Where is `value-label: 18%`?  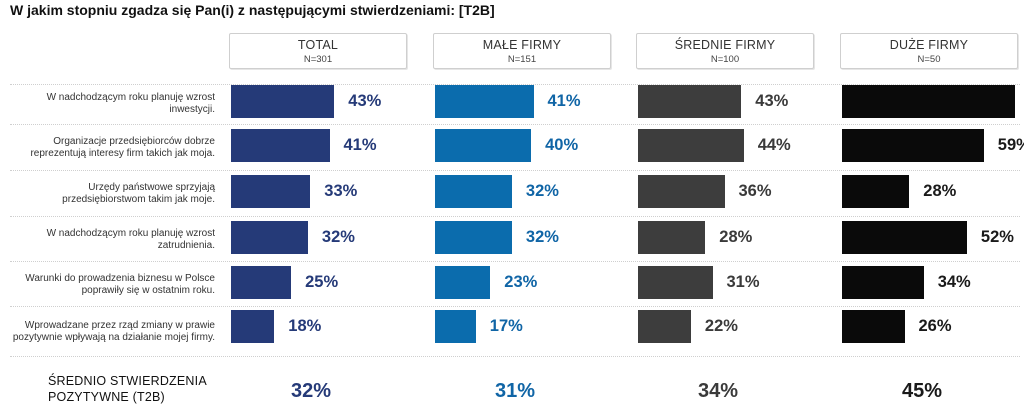 value-label: 18% is located at coordinates (305, 326).